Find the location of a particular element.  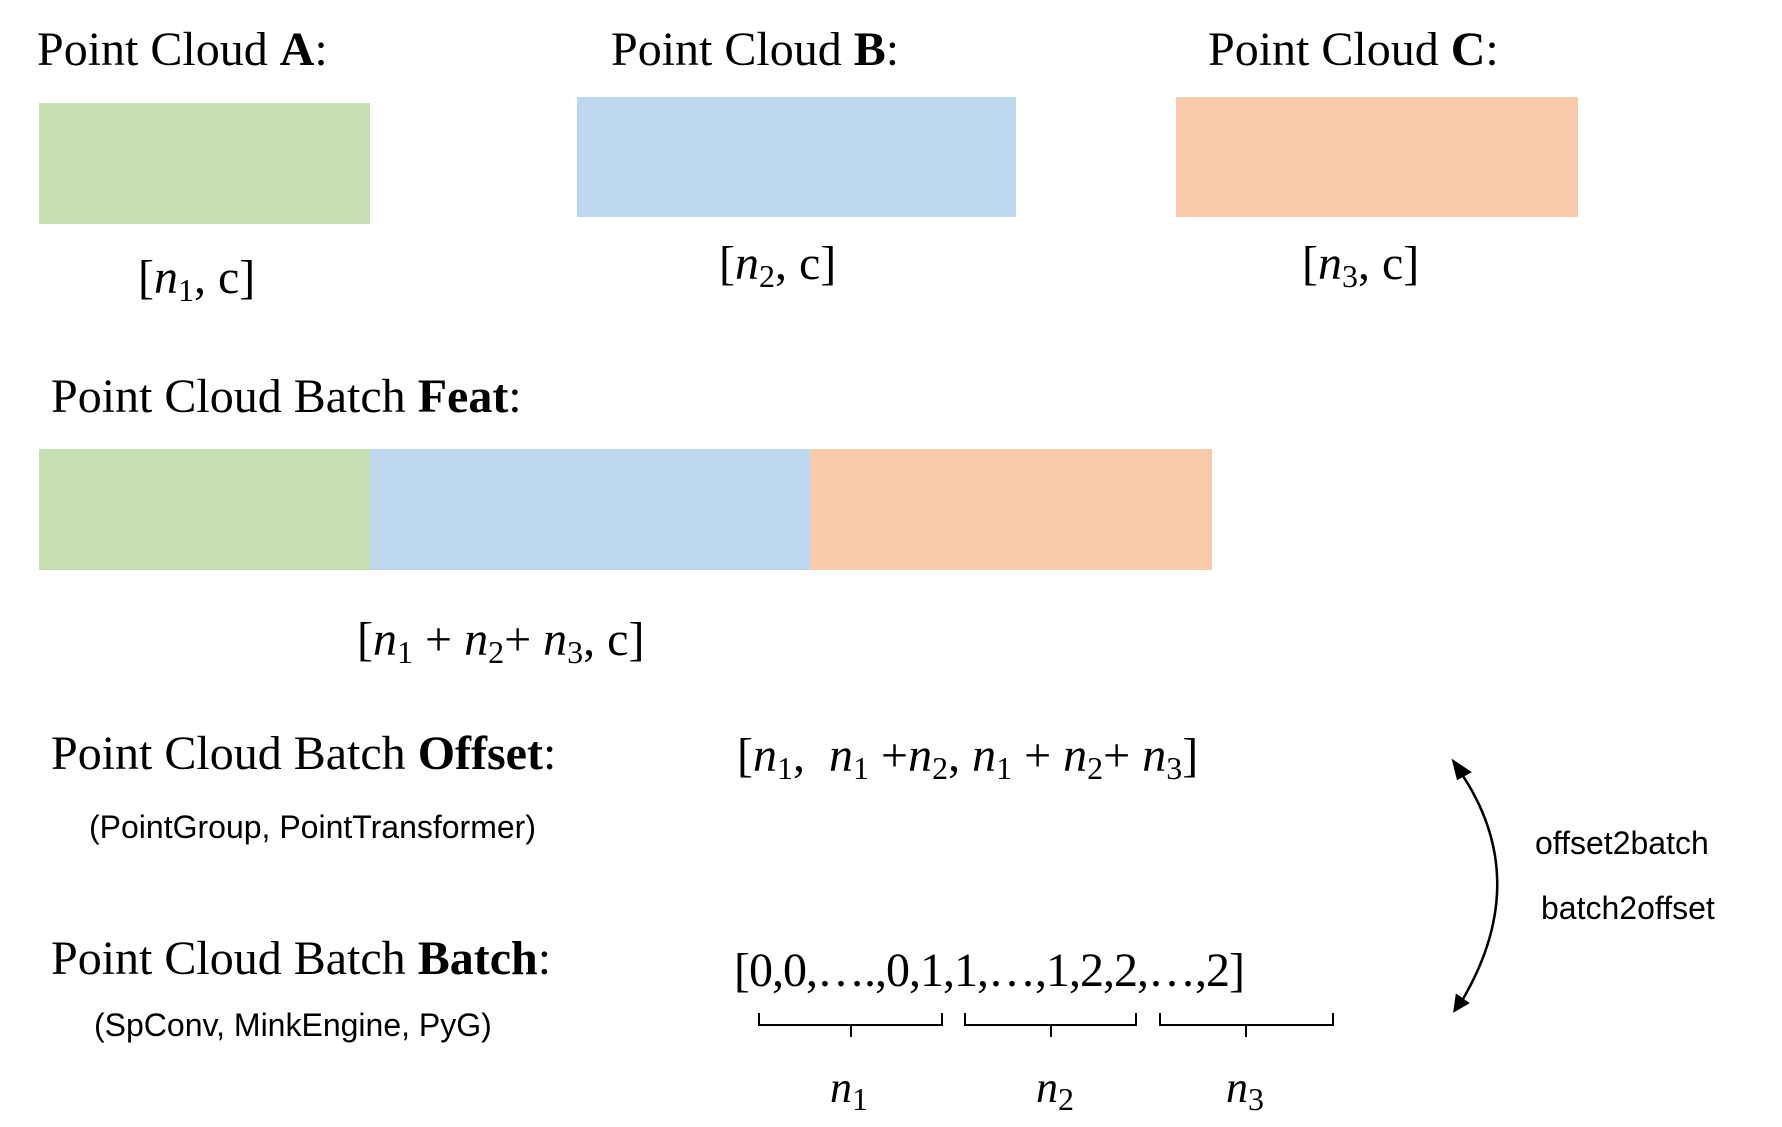

bidirectional-arrow-icon is located at coordinates (1475, 885).